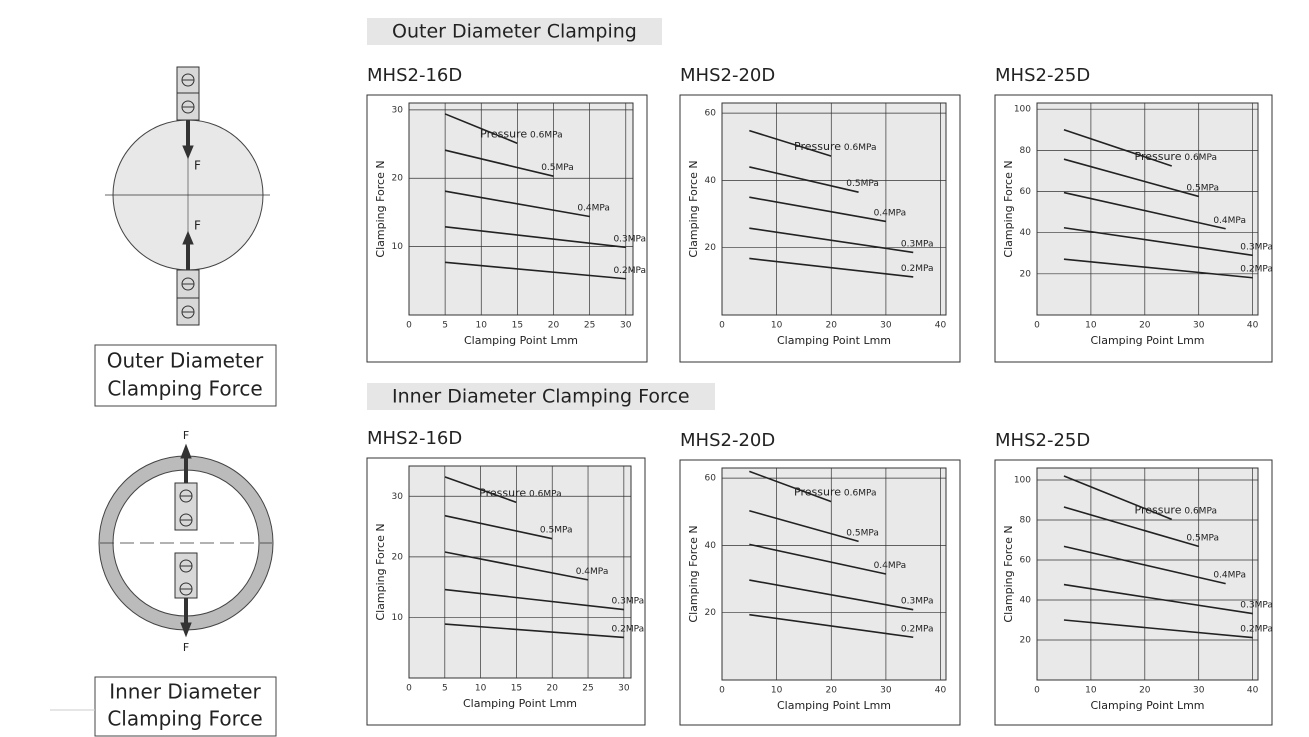 Image resolution: width=1309 pixels, height=737 pixels. Describe the element at coordinates (514, 31) in the screenshot. I see `heading-bg` at that location.